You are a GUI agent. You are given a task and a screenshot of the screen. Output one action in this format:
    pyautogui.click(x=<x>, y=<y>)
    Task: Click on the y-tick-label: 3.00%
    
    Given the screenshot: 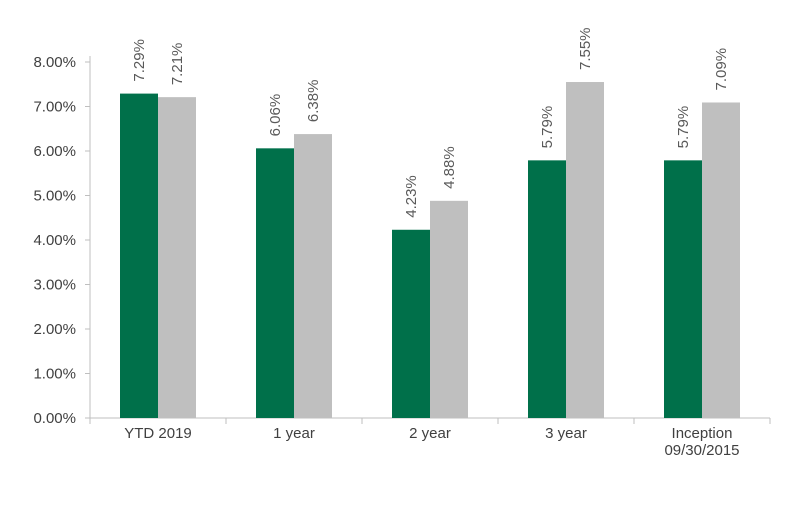 What is the action you would take?
    pyautogui.click(x=54, y=285)
    